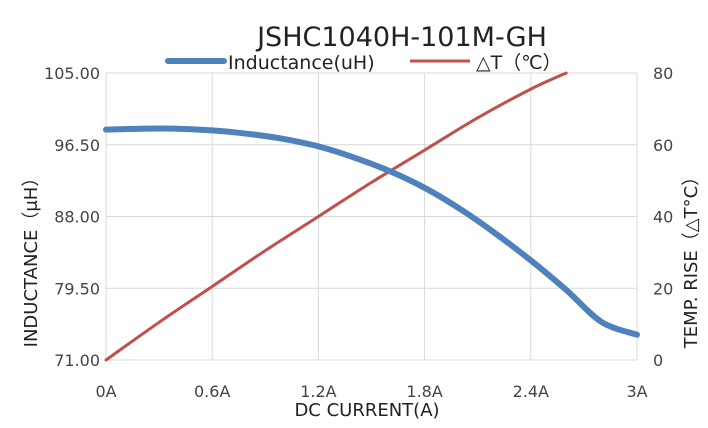 Image resolution: width=708 pixels, height=428 pixels. Describe the element at coordinates (636, 391) in the screenshot. I see `x-tick-label: 3A` at that location.